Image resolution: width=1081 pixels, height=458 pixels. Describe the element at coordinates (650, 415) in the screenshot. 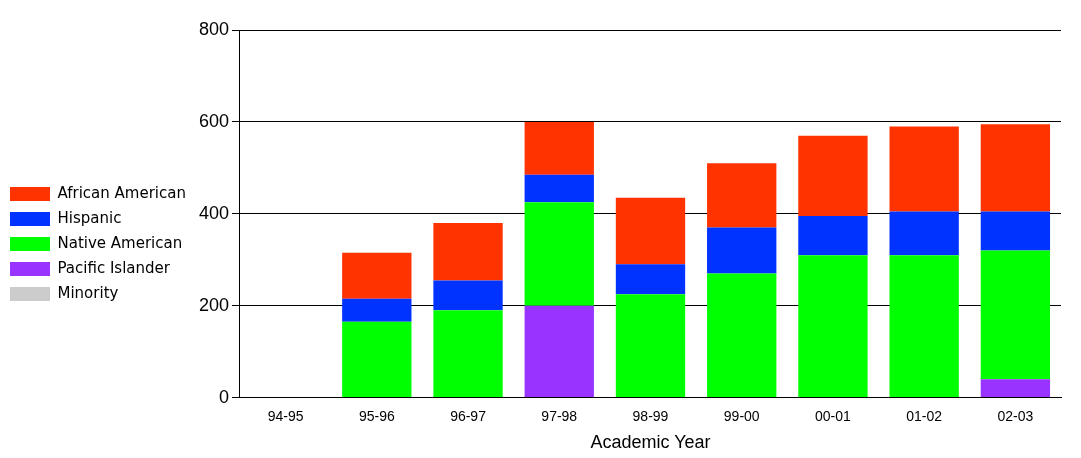

I see `x-tick-label: 98-99` at that location.